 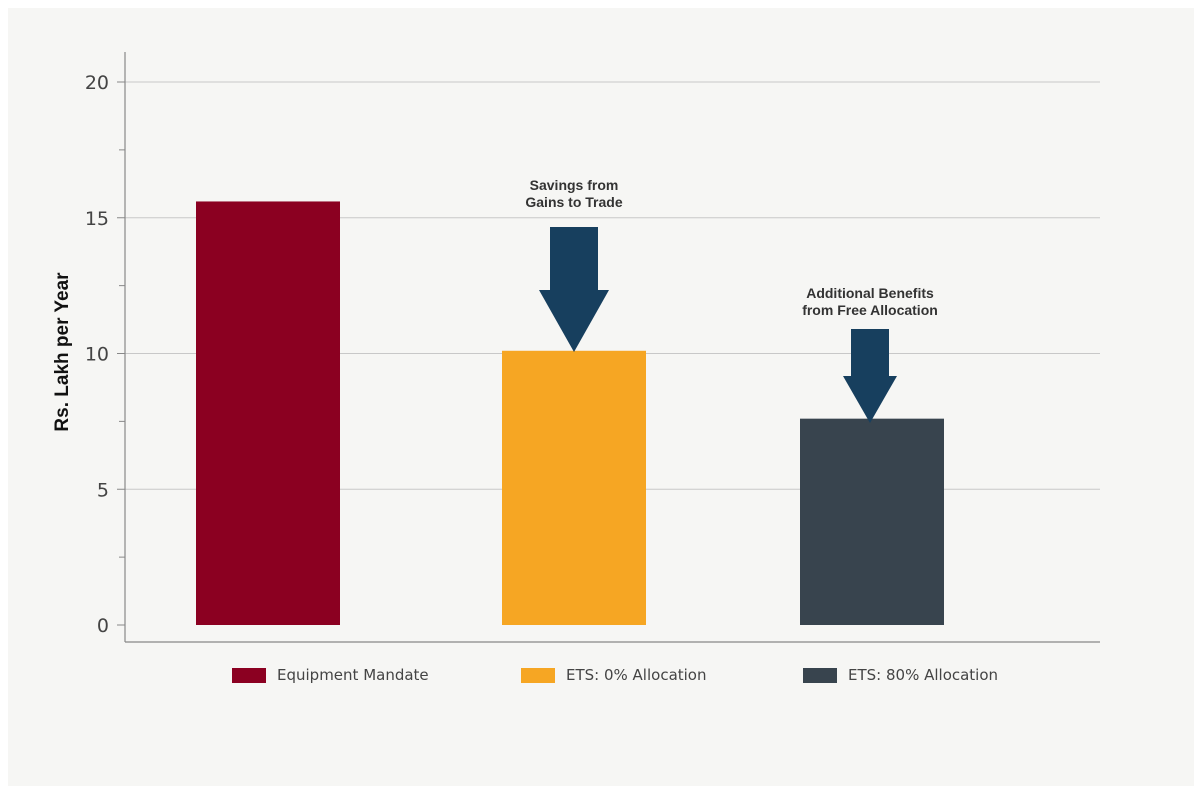 I want to click on annotation-text: from Free Allocation, so click(x=870, y=310).